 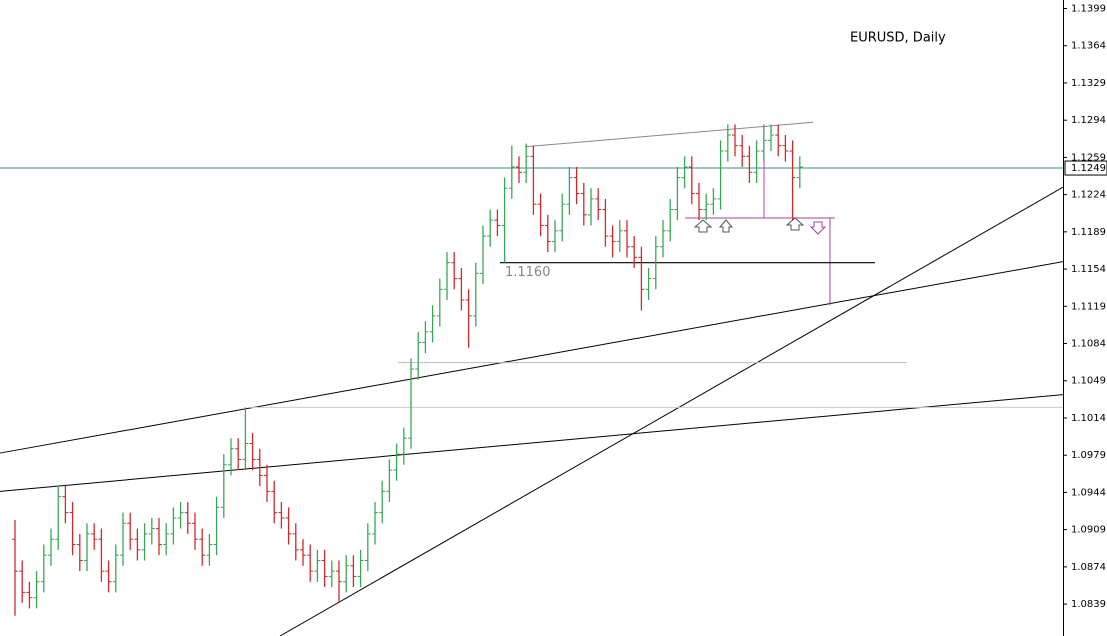 What do you see at coordinates (528, 272) in the screenshot?
I see `level-label: 1.1160` at bounding box center [528, 272].